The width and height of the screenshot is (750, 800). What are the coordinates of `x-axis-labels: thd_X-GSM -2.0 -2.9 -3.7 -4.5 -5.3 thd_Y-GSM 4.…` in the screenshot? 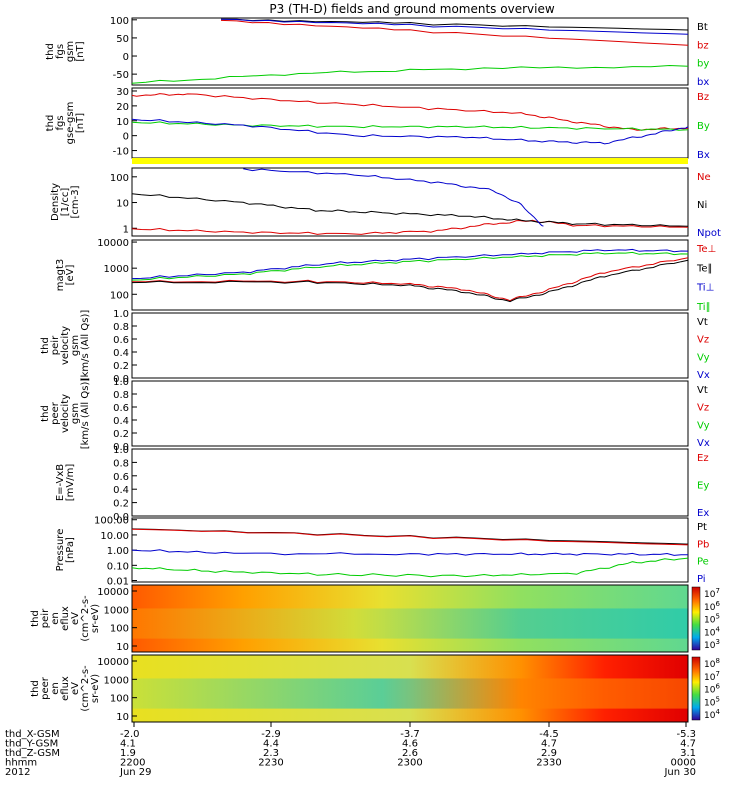 It's located at (350, 750).